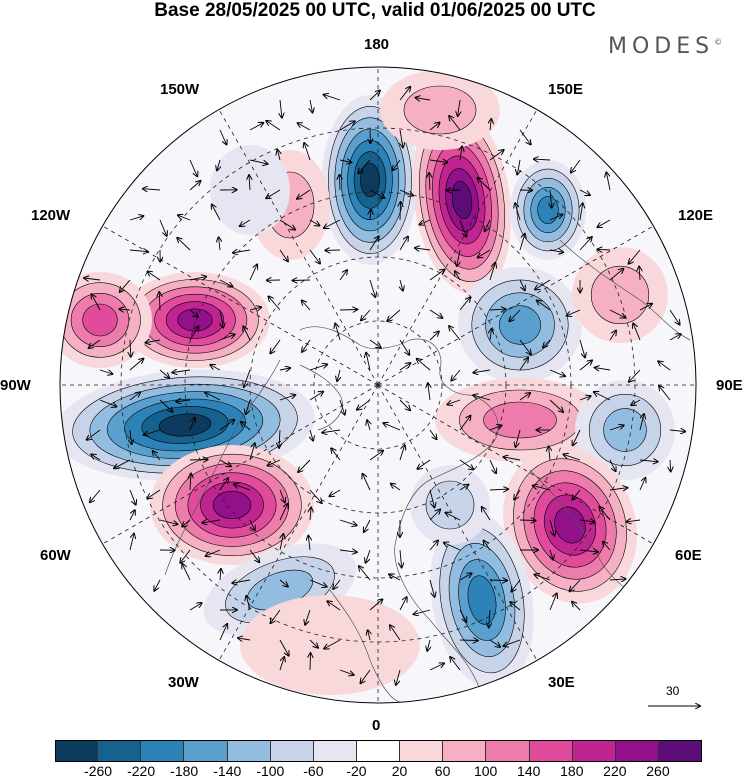 This screenshot has height=783, width=750. Describe the element at coordinates (561, 682) in the screenshot. I see `label-lon-30e: 30E` at that location.